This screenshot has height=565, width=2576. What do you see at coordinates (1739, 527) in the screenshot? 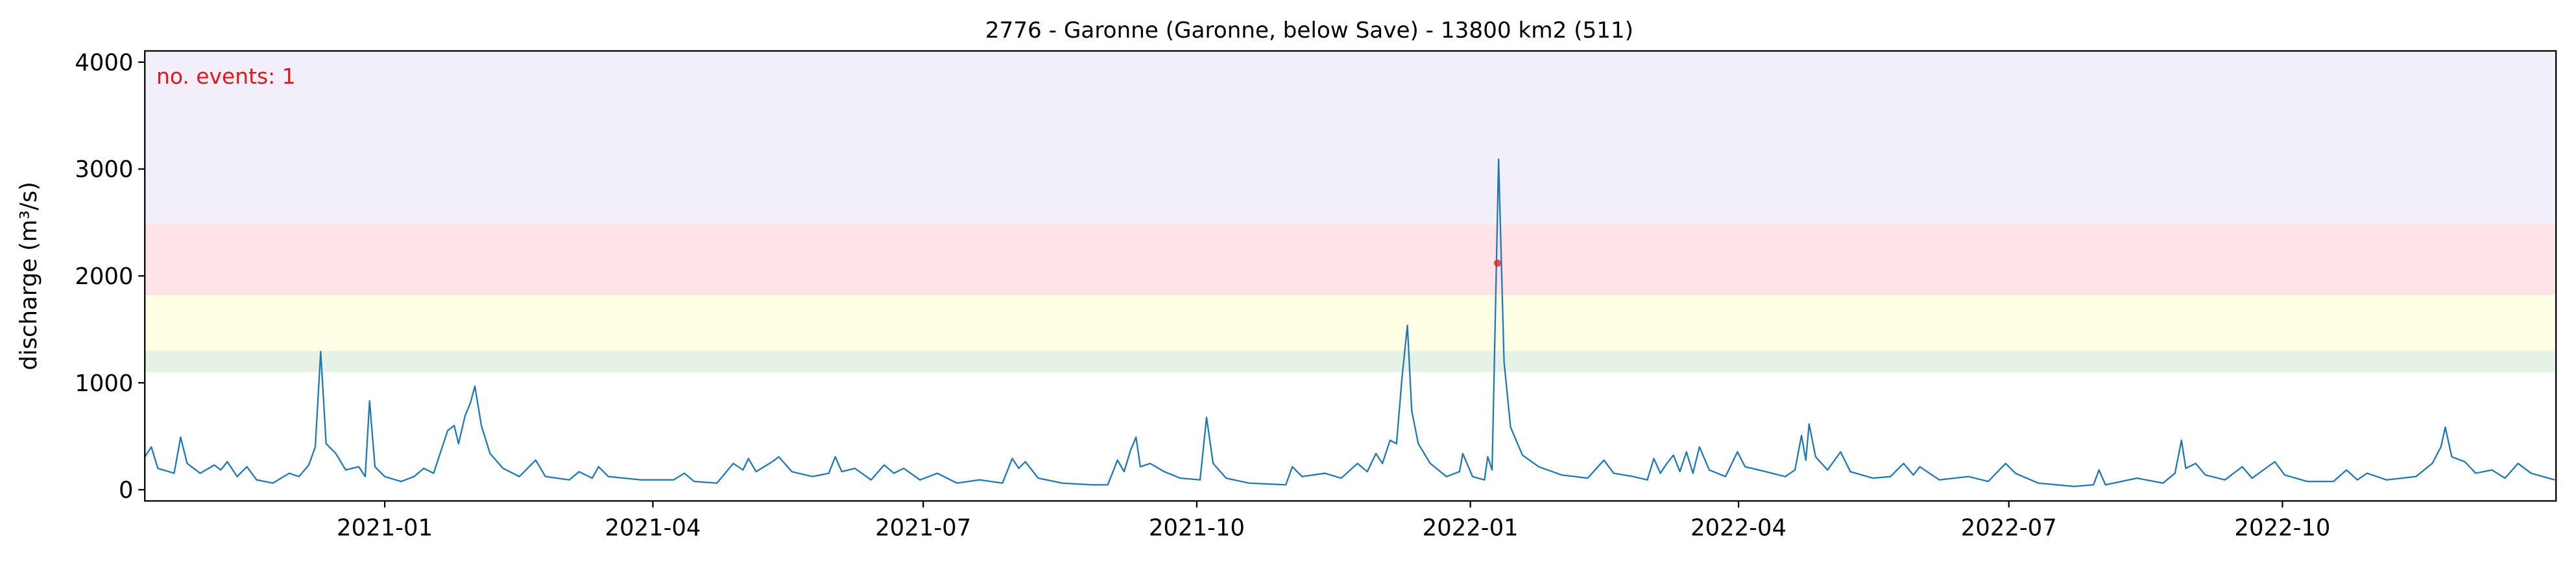
I see `x-tick-label: 2022-04` at bounding box center [1739, 527].